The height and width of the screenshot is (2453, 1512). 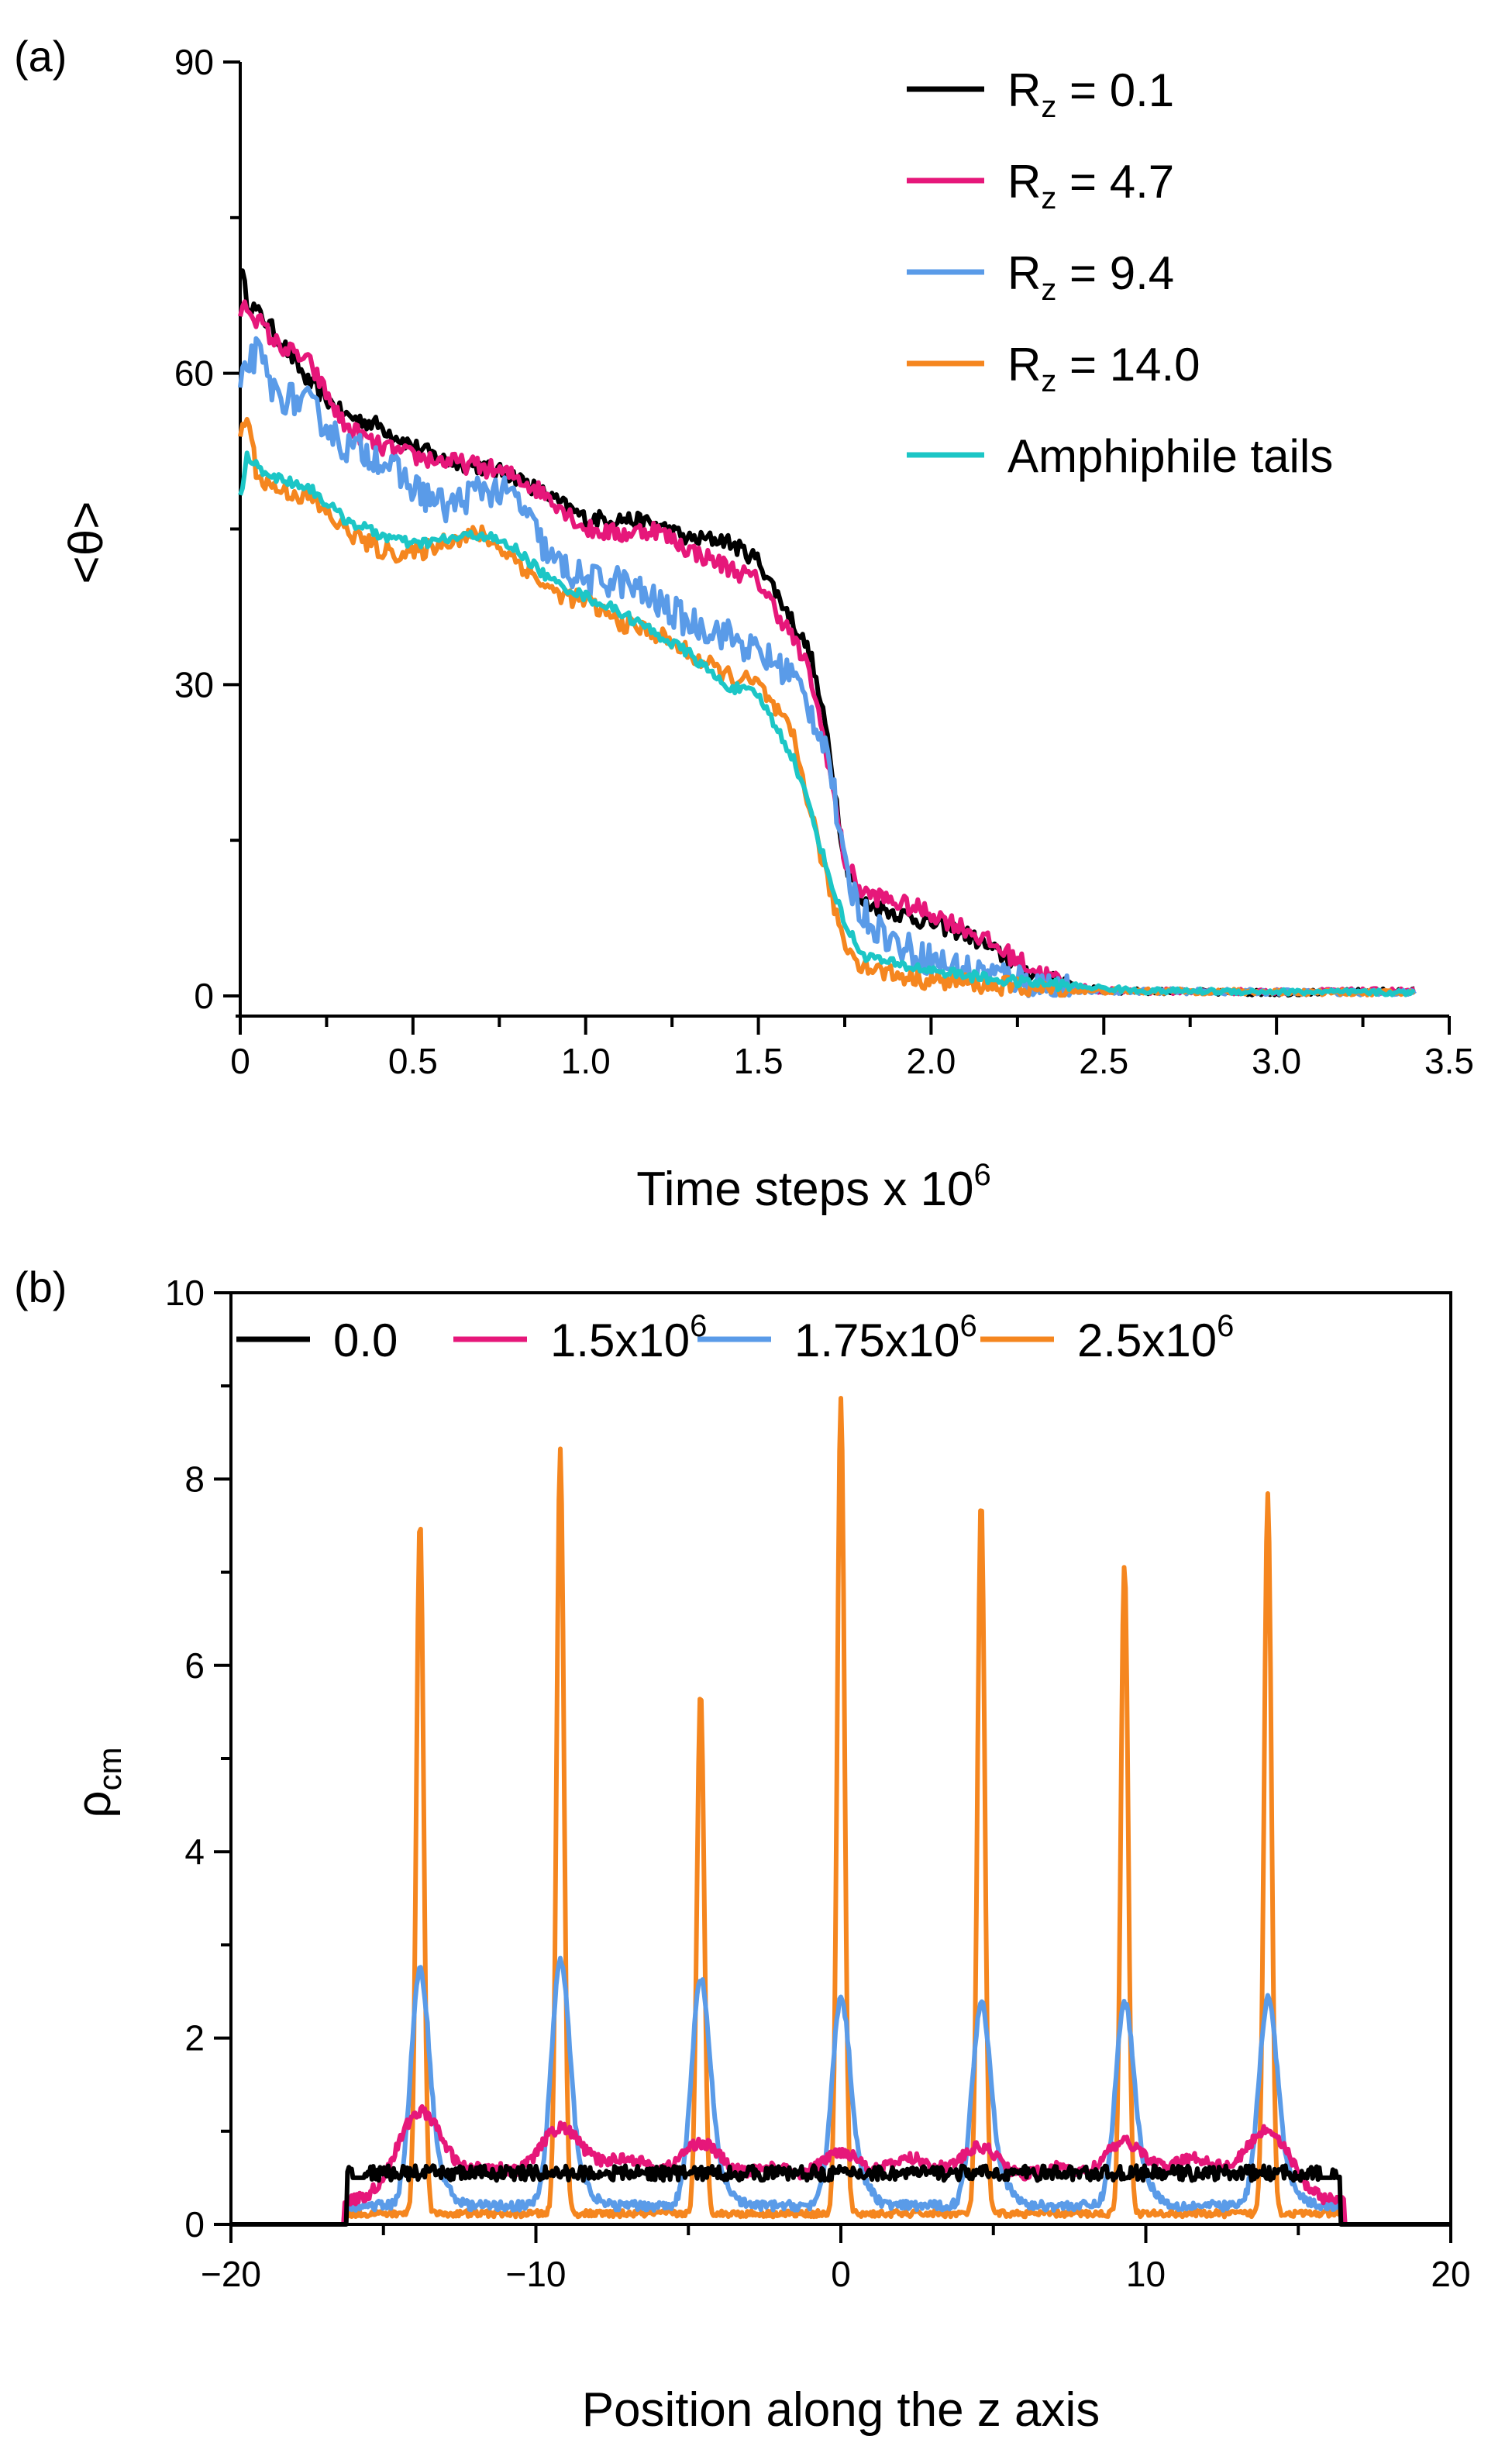 I want to click on panel-a-x-tick-label: 2.0, so click(x=931, y=1061).